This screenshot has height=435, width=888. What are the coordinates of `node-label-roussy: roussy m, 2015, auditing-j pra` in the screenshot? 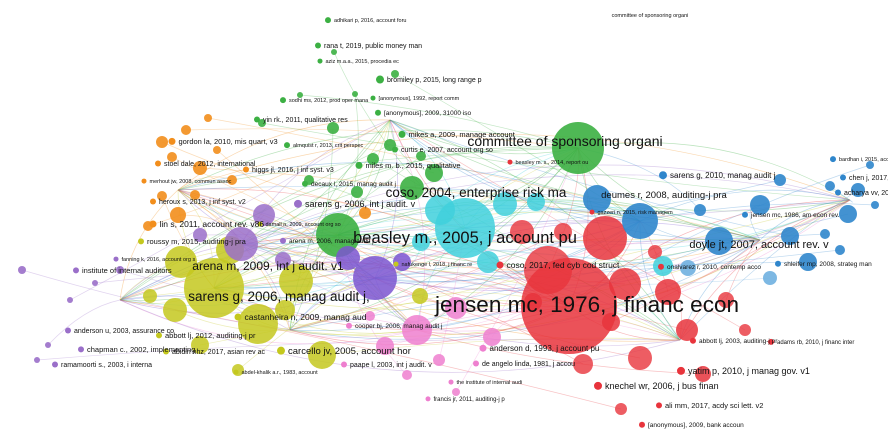 It's located at (197, 241).